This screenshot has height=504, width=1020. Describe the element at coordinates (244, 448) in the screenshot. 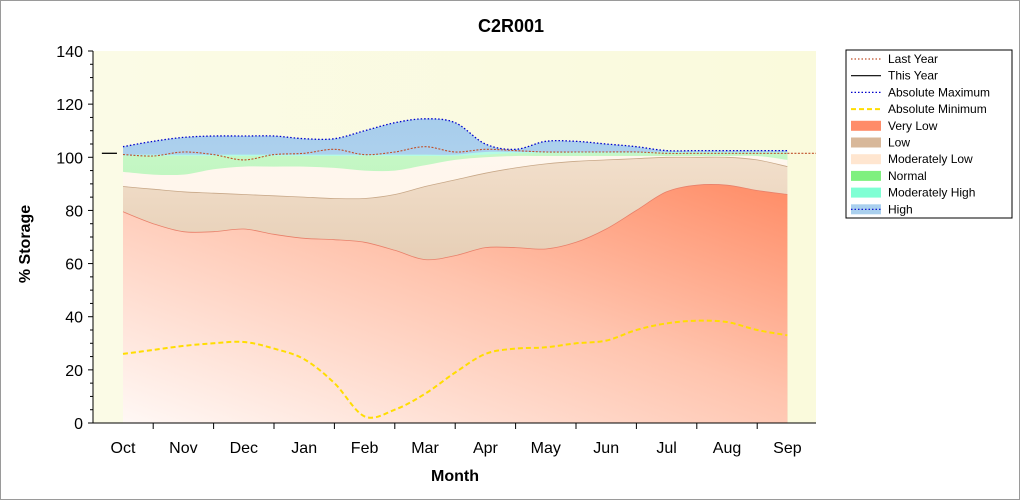

I see `x-tick-label: Dec` at that location.